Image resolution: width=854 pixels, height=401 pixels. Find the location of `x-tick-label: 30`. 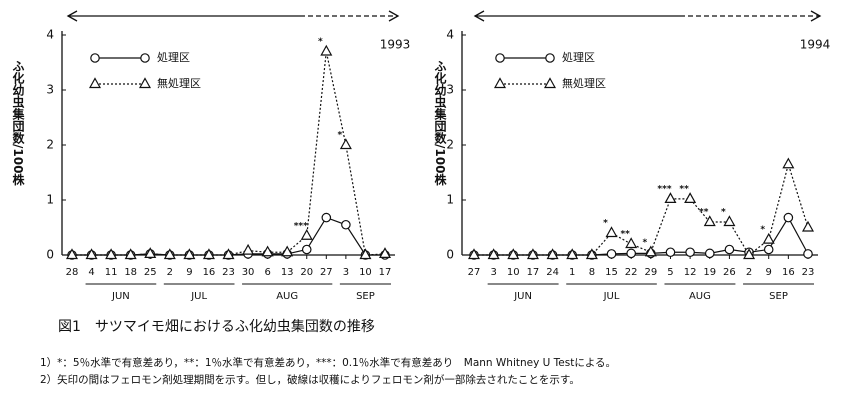

x-tick-label: 30 is located at coordinates (248, 272).